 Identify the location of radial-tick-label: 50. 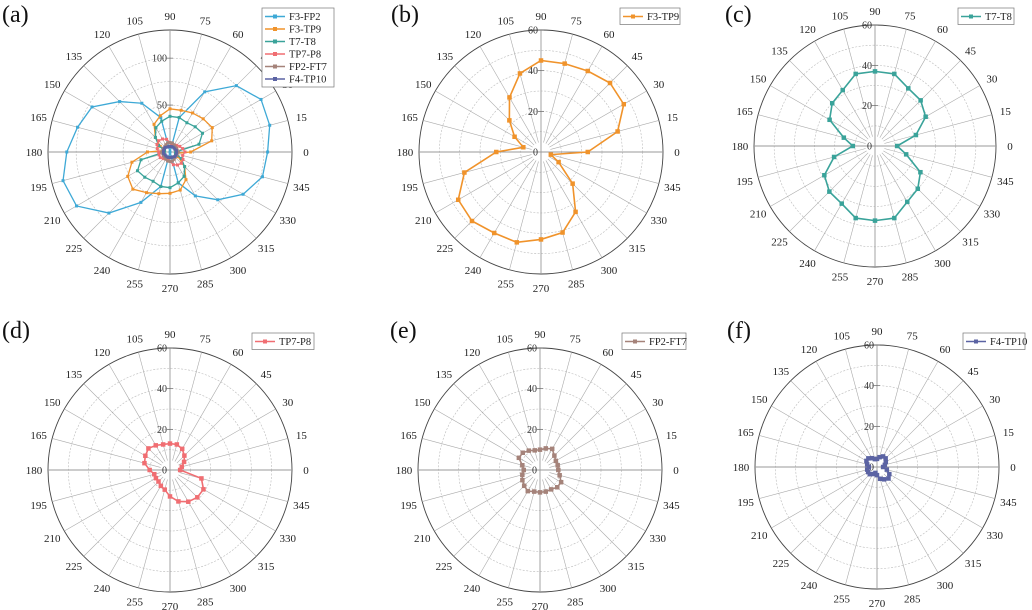
(162, 106).